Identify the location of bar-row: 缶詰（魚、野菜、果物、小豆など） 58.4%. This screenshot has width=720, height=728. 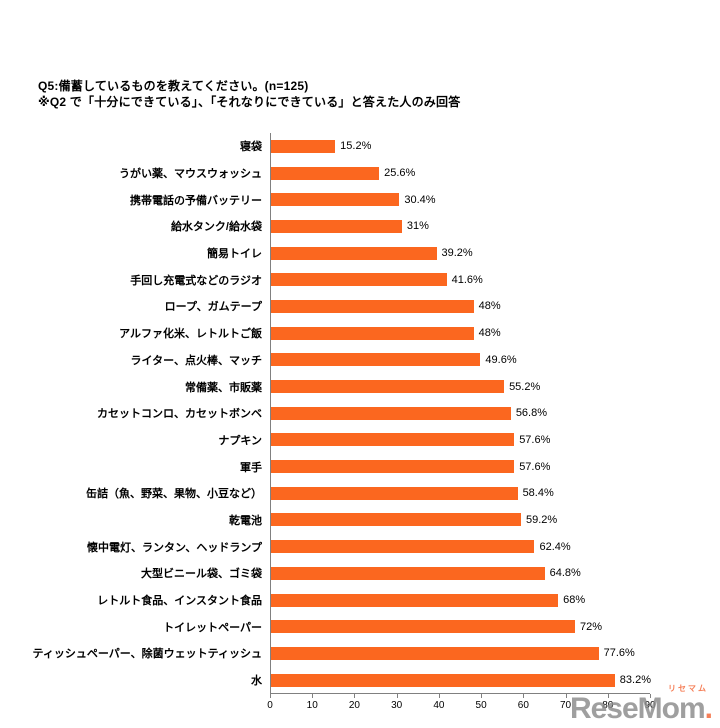
(340, 493).